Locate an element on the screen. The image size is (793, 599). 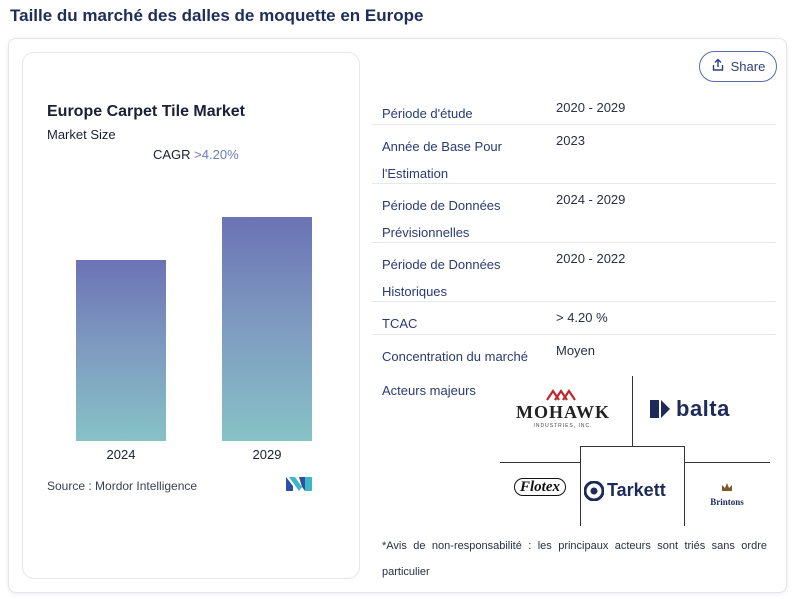
info-row-study-period: Période d'étude 2020 - 2029 is located at coordinates (574, 108).